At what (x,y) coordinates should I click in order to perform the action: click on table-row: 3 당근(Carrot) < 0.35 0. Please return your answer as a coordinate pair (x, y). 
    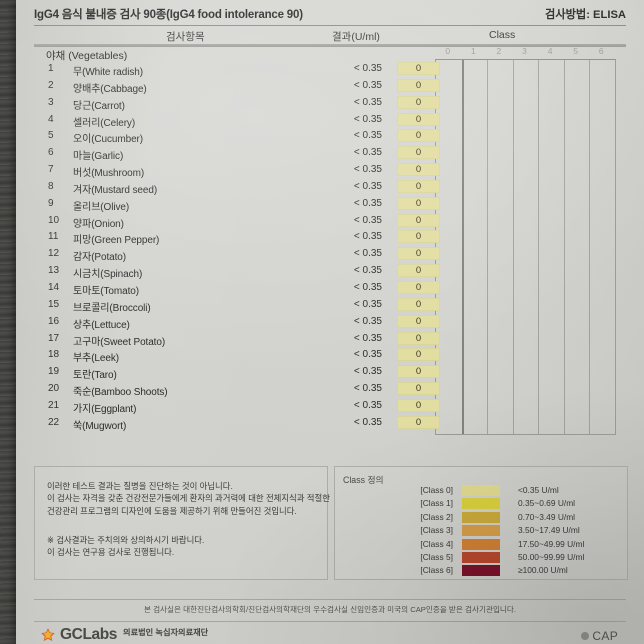
    Looking at the image, I should click on (330, 103).